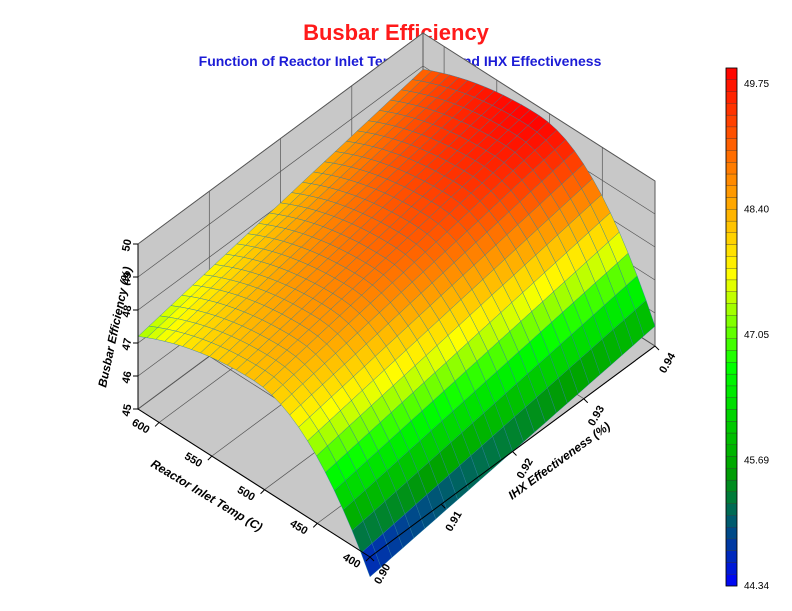  I want to click on z-tick-label: 45, so click(127, 410).